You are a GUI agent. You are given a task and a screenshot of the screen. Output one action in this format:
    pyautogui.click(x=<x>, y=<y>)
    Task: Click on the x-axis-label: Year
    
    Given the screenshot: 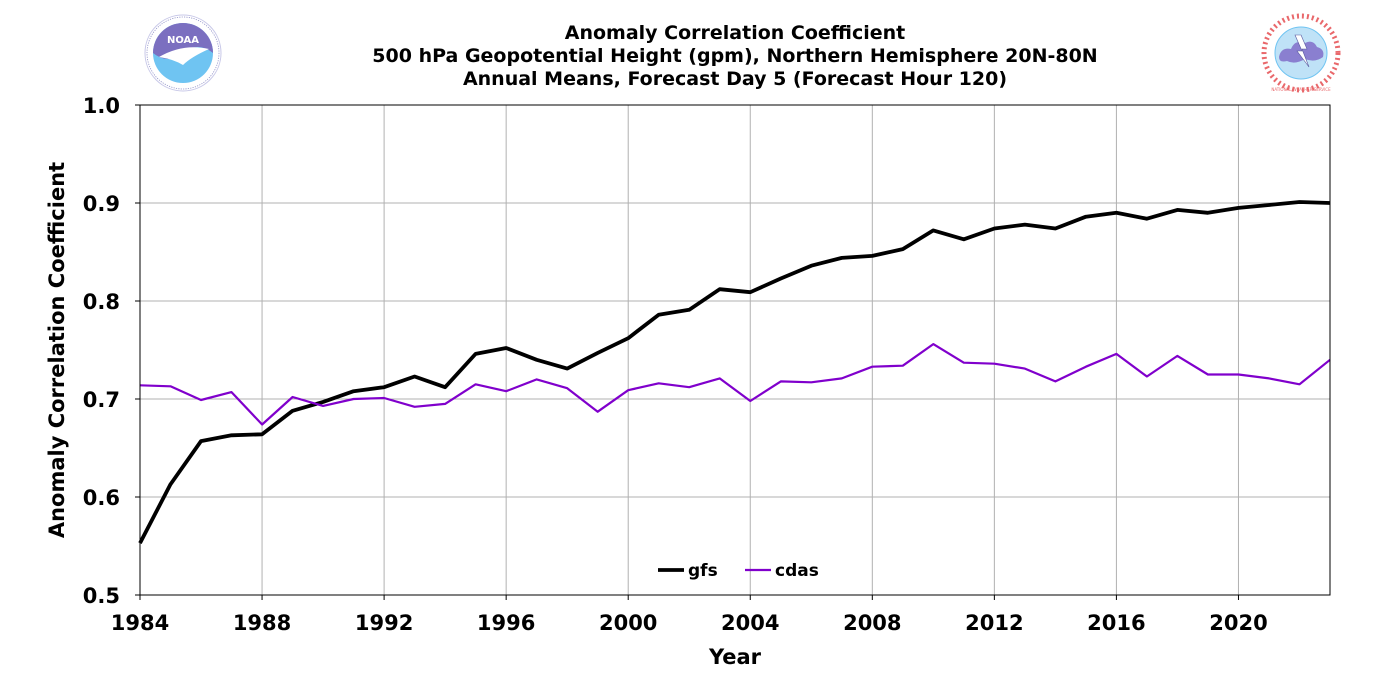 What is the action you would take?
    pyautogui.click(x=735, y=657)
    